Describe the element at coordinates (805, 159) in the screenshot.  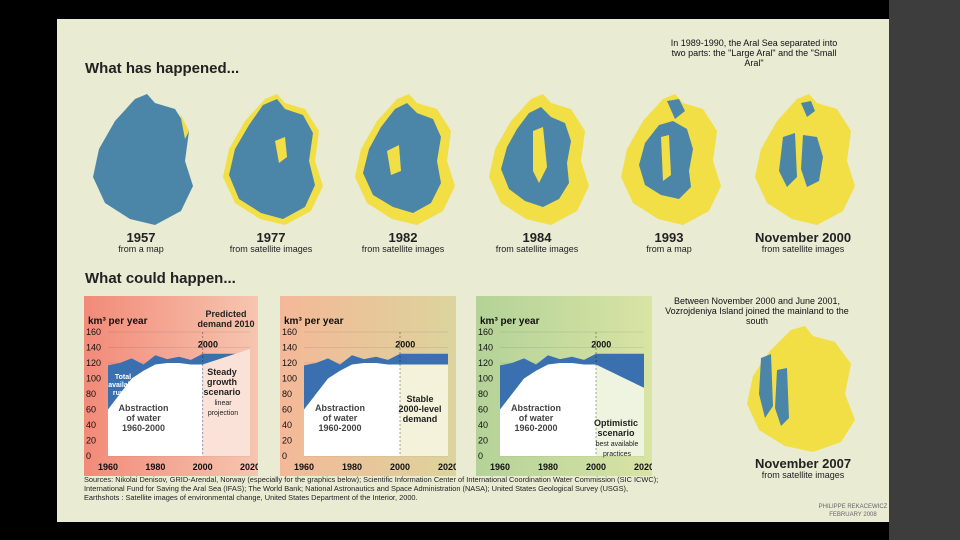
I see `map-2000` at that location.